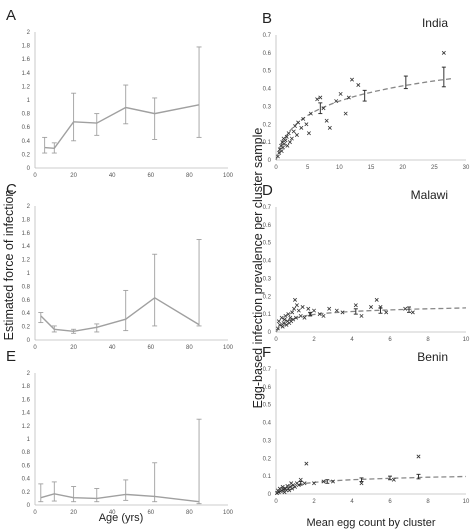  I want to click on panel-label: D, so click(267, 190).